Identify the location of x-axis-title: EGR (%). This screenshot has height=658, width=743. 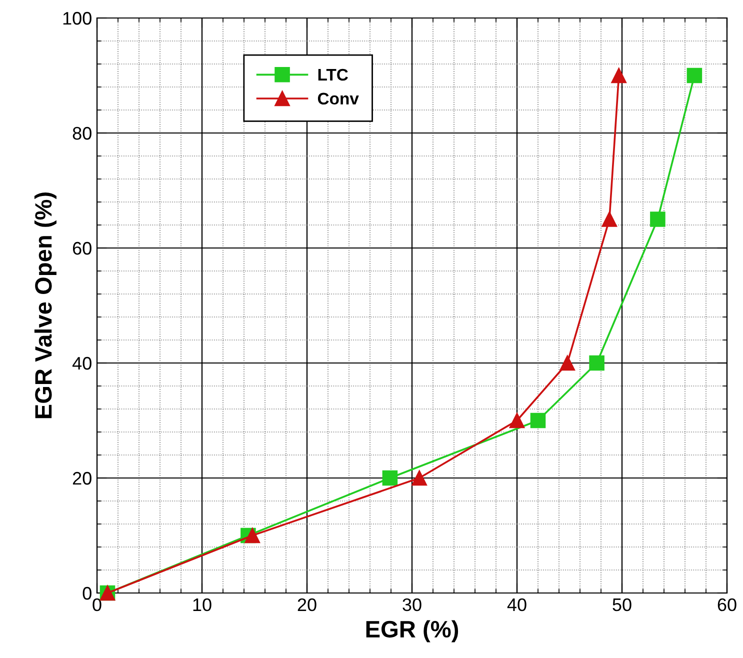
(412, 631).